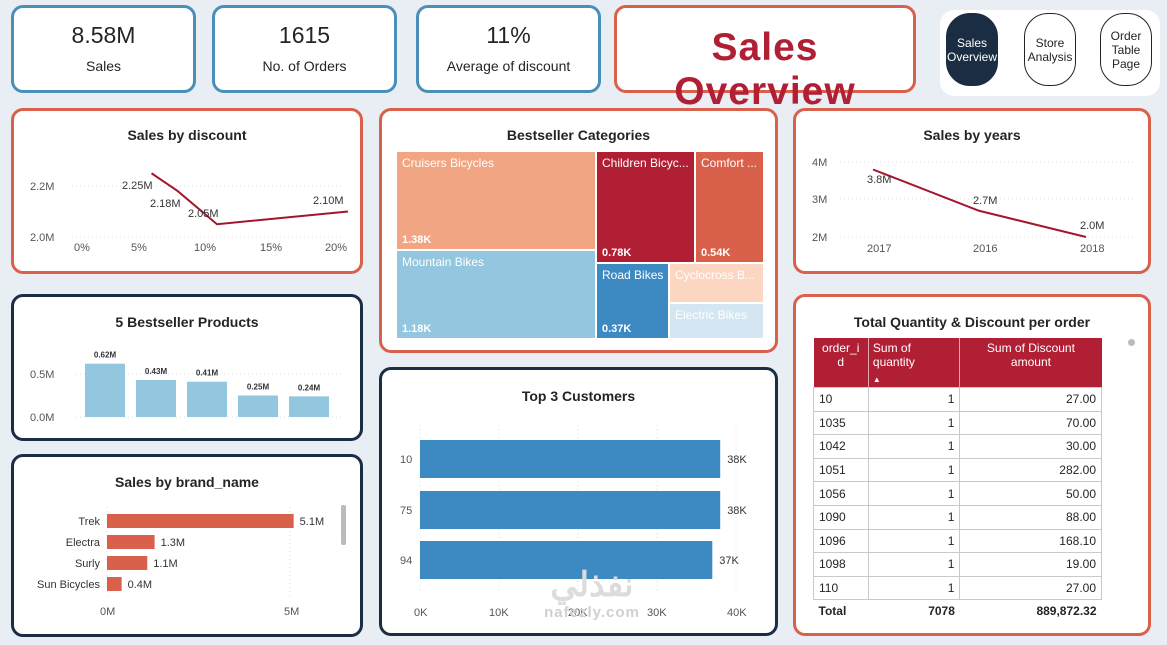 The image size is (1167, 645). Describe the element at coordinates (1126, 49) in the screenshot. I see `nav-button-order-table: Order Table Page` at that location.